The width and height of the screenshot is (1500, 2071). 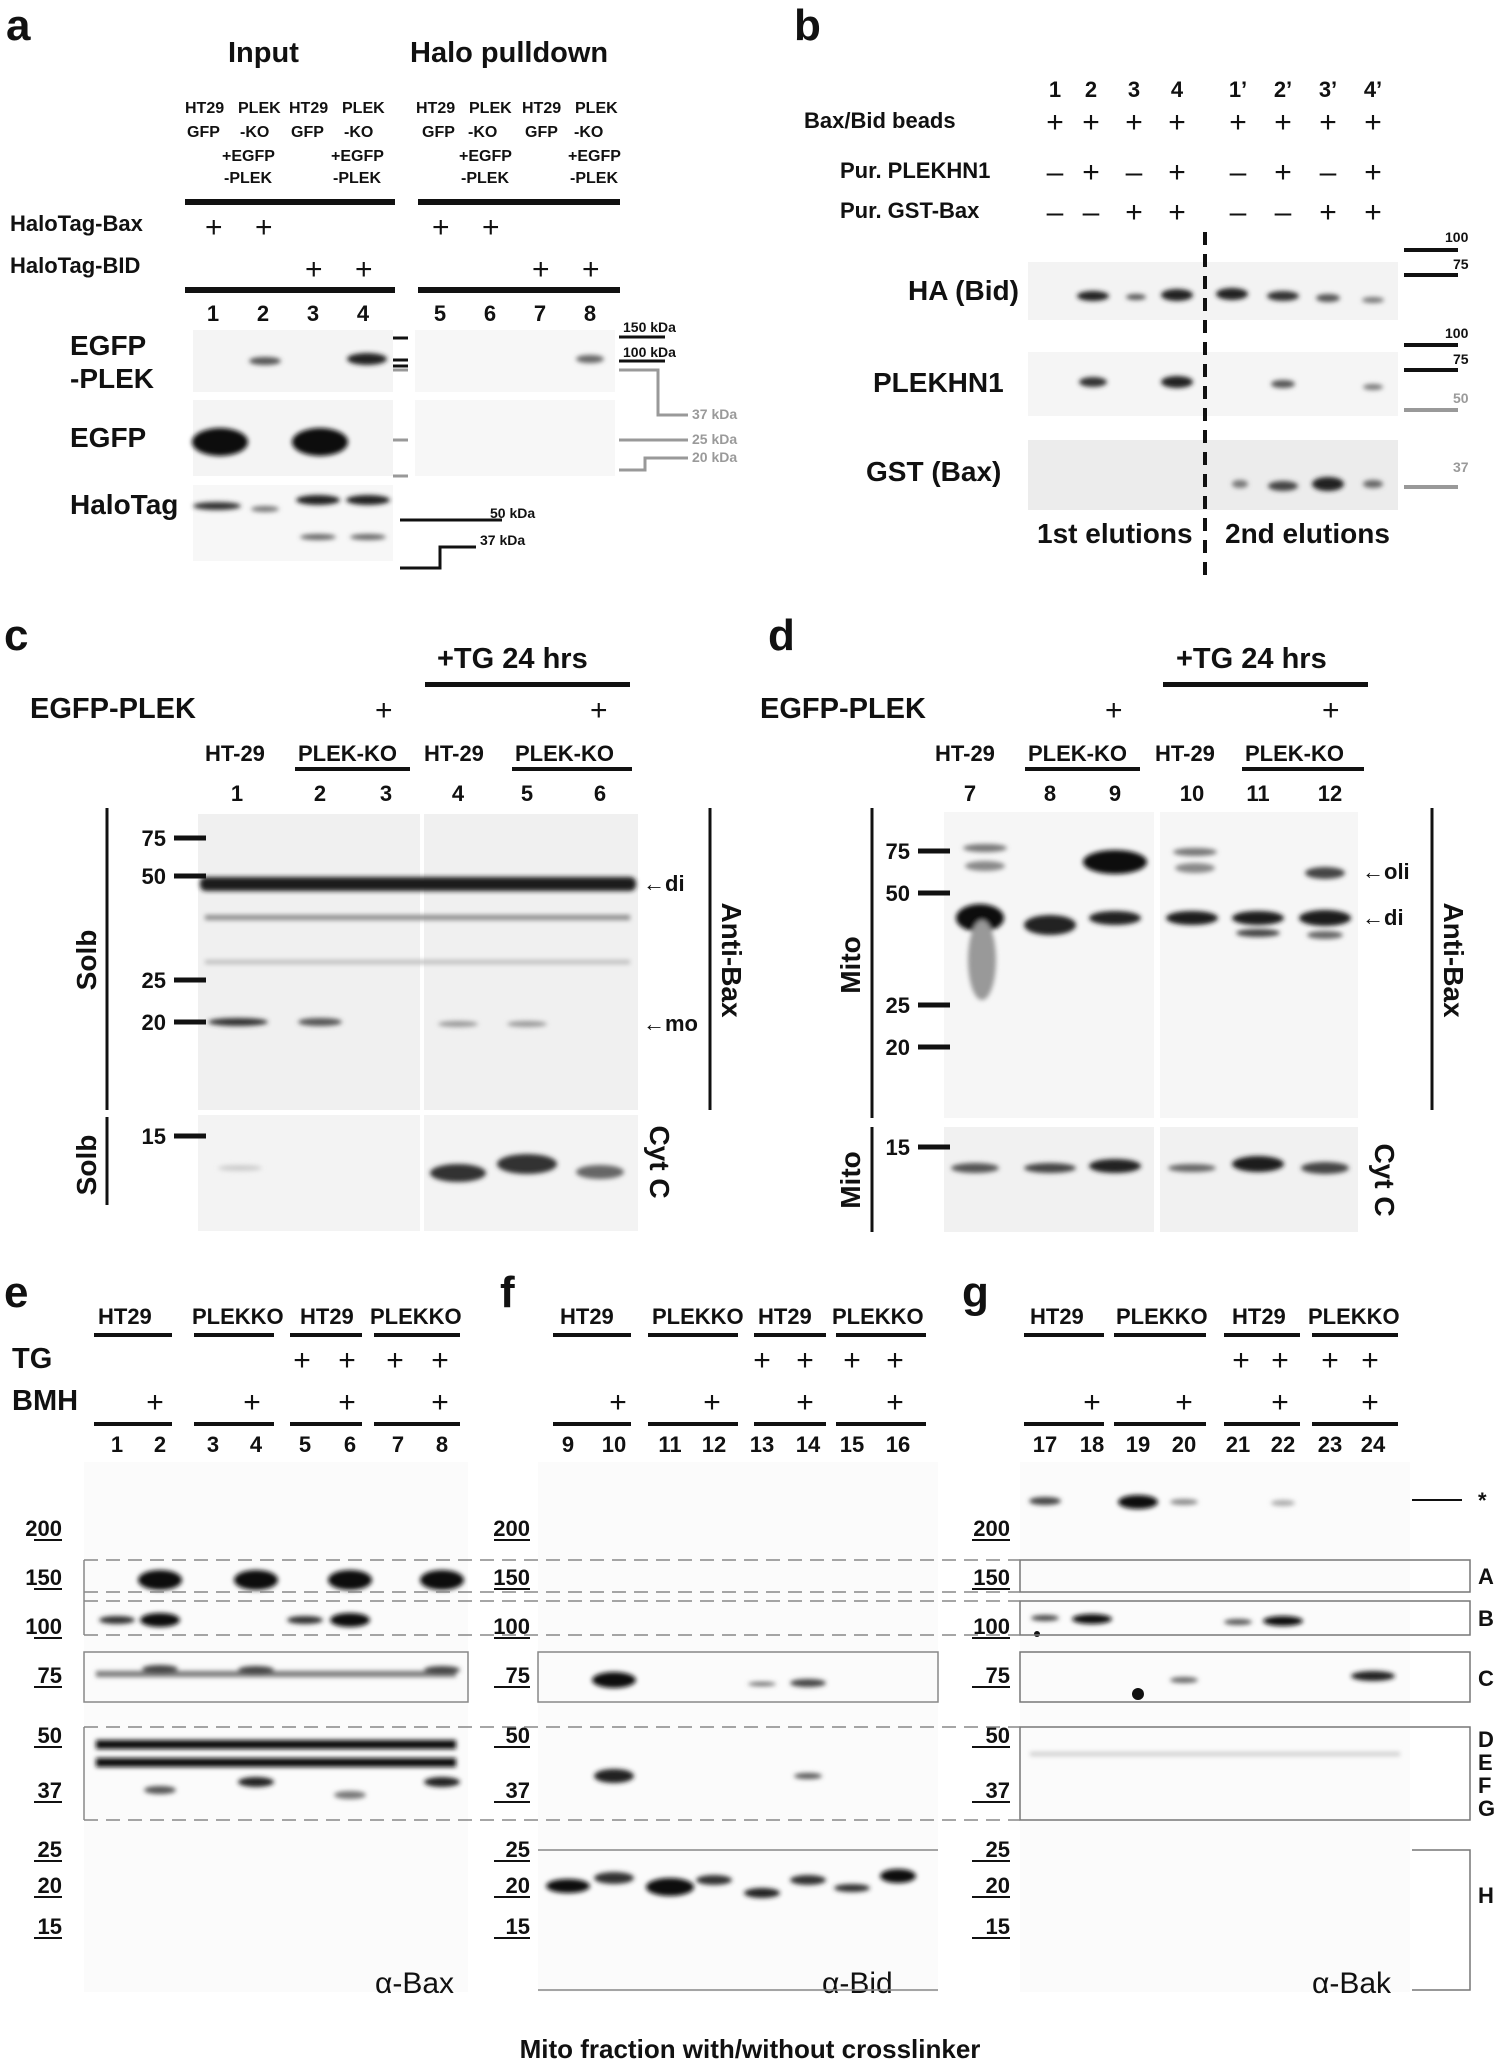 I want to click on lane-number: 11, so click(x=669, y=1444).